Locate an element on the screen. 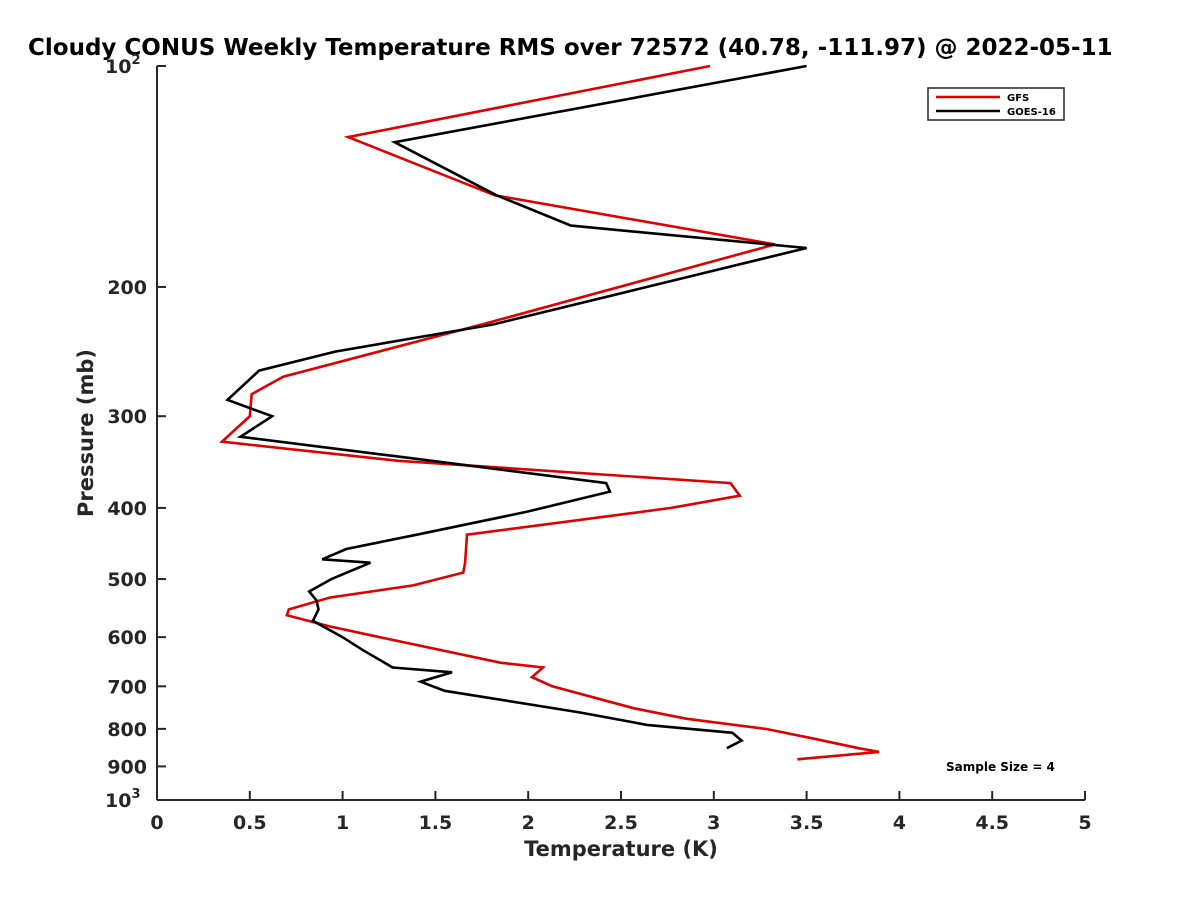 The image size is (1200, 900). legend-box is located at coordinates (996, 104).